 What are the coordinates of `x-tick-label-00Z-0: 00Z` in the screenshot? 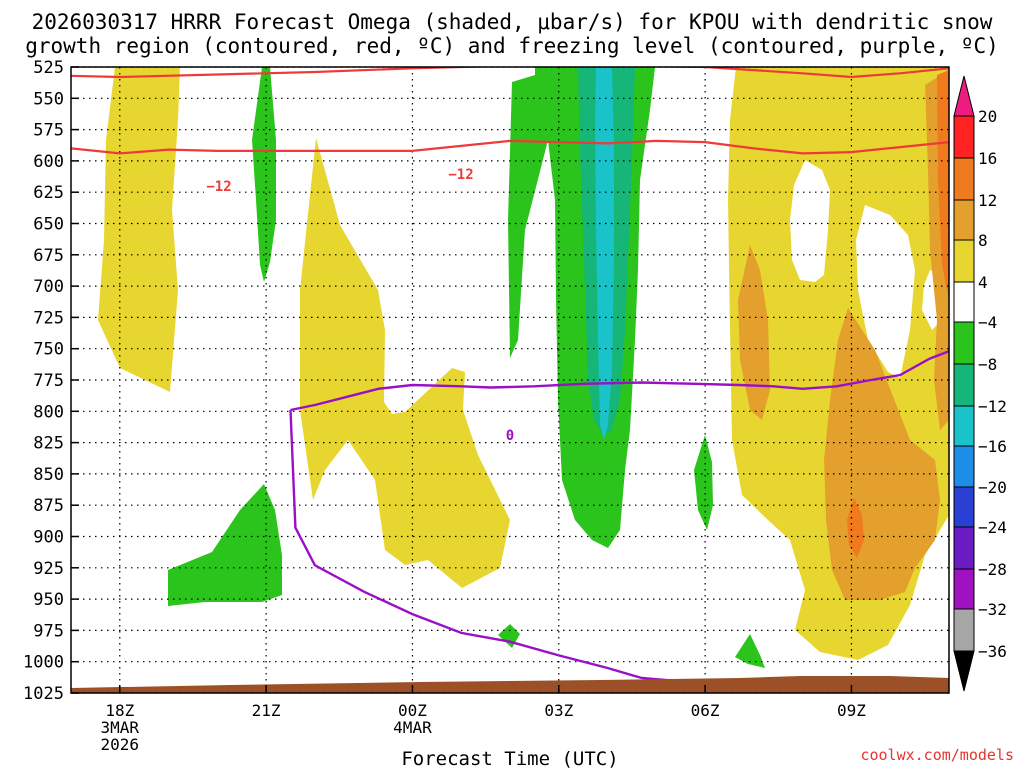 It's located at (412, 710).